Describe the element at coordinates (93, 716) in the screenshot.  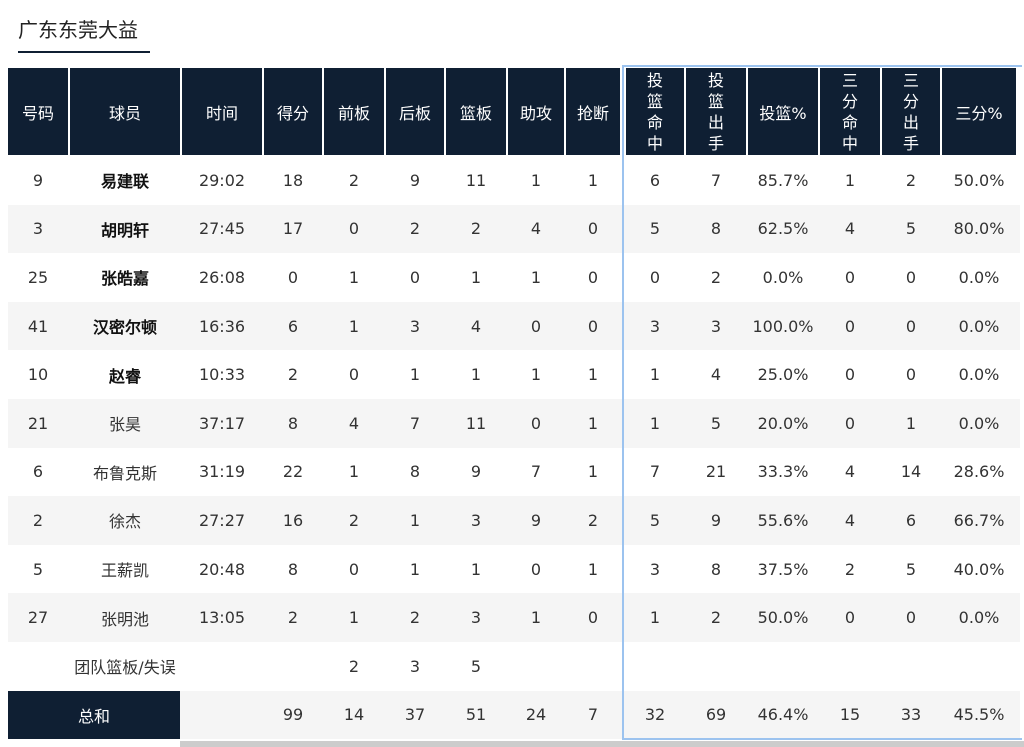
I see `cell-text: 总和` at that location.